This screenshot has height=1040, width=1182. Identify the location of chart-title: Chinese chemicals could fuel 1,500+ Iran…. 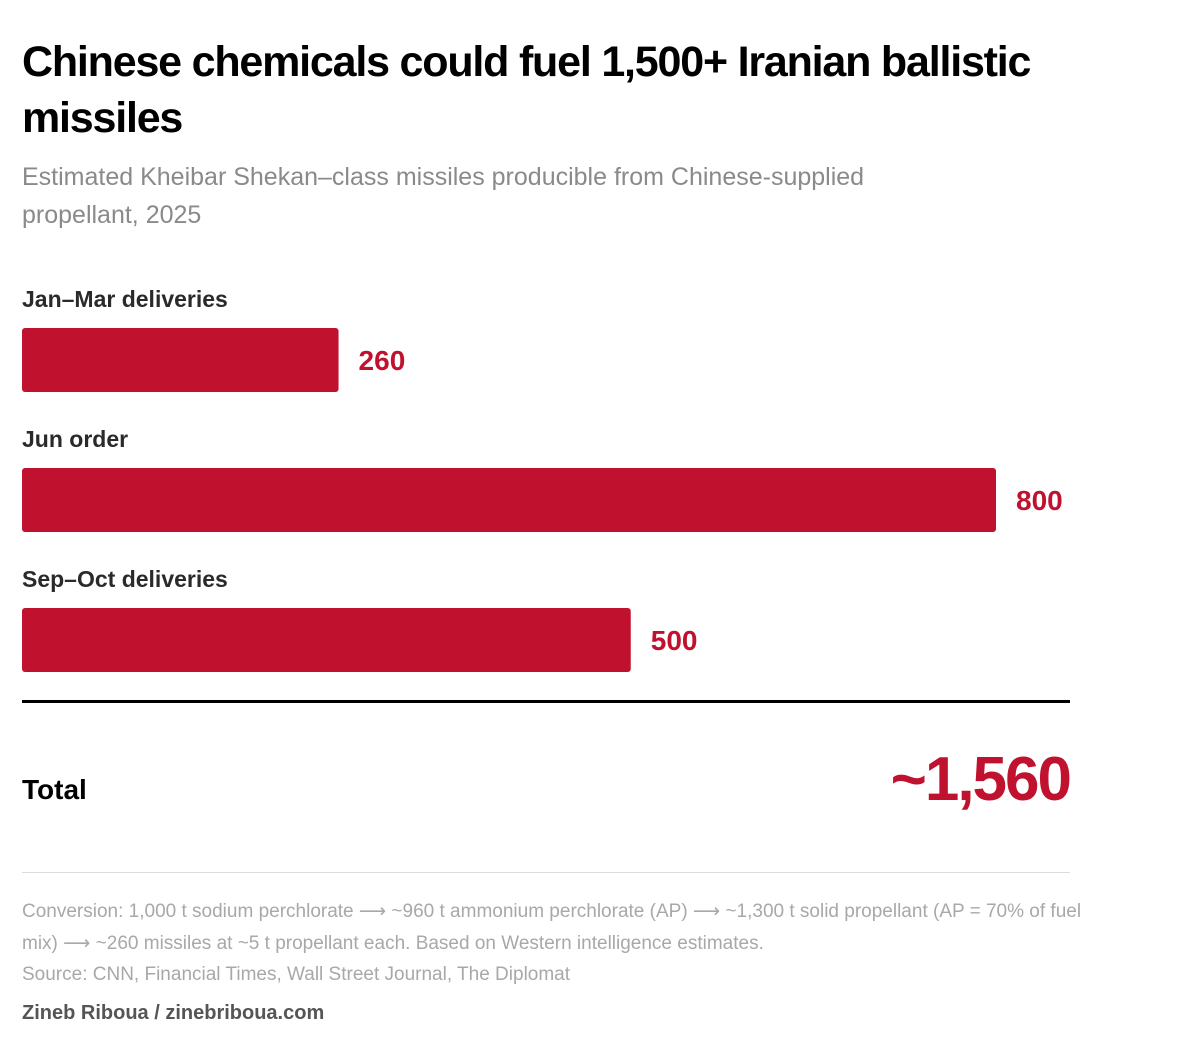
(526, 90).